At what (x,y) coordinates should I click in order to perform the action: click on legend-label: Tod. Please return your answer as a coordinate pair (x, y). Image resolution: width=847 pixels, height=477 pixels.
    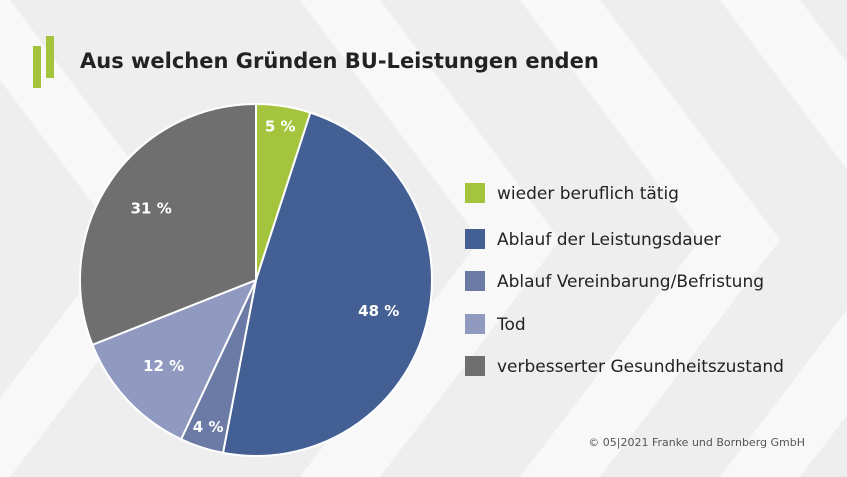
    Looking at the image, I should click on (511, 325).